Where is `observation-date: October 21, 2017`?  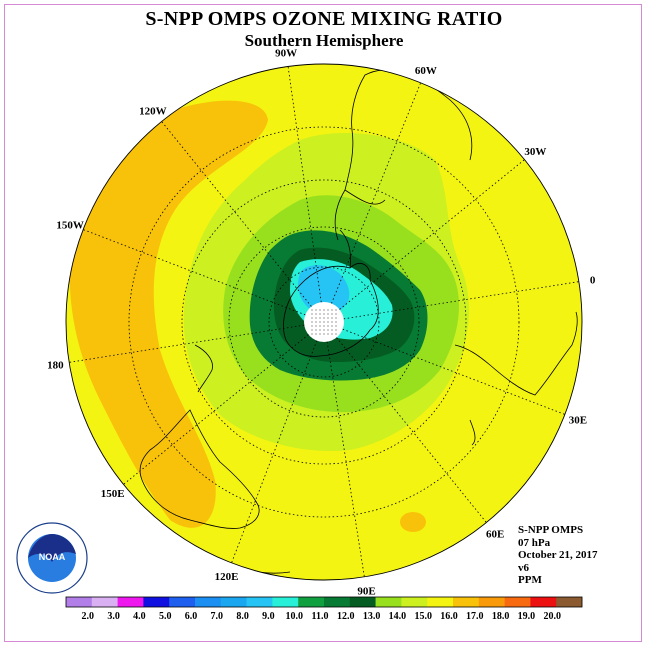 observation-date: October 21, 2017 is located at coordinates (558, 555).